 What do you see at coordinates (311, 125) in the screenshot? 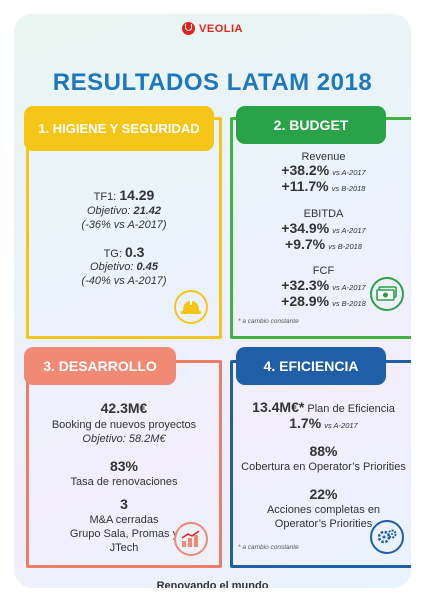
I see `budget-header: 2. BUDGET` at bounding box center [311, 125].